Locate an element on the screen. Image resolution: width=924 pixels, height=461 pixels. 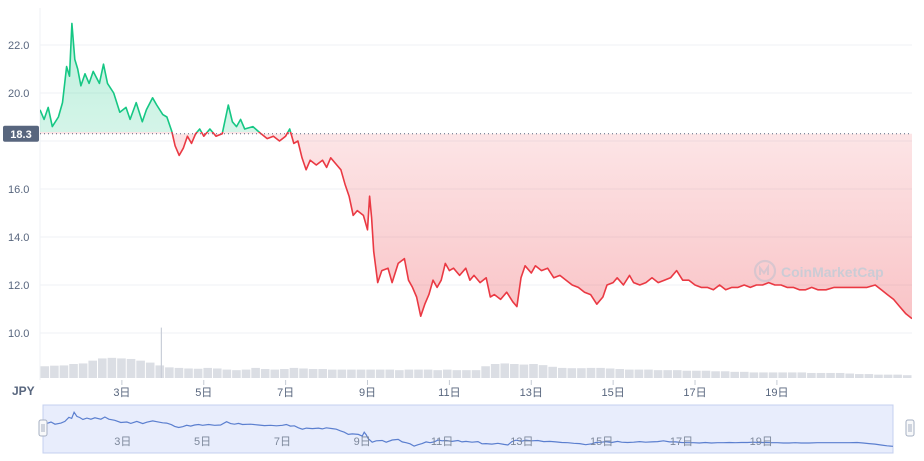
x-tick-label: 17日 is located at coordinates (694, 393).